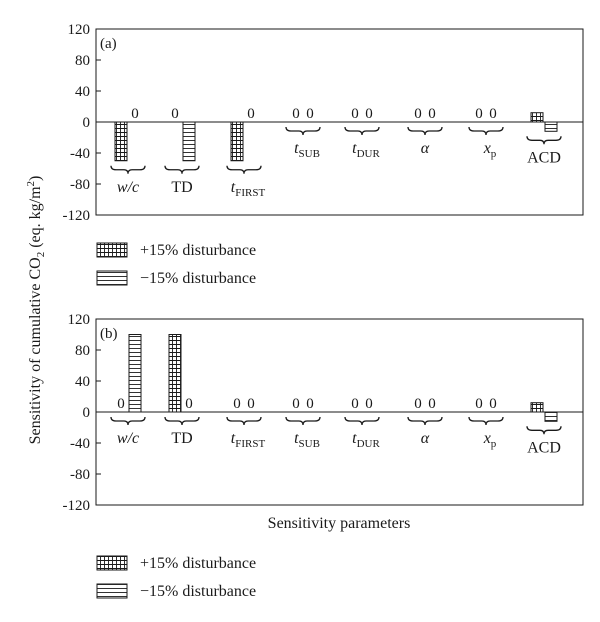  I want to click on panel-label: (a), so click(108, 44).